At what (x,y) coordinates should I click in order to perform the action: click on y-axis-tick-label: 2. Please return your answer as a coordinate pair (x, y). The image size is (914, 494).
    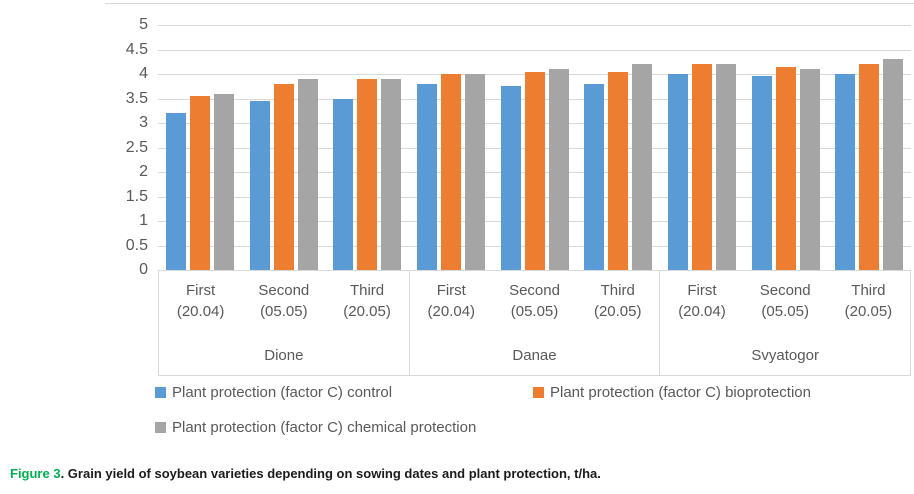
    Looking at the image, I should click on (143, 171).